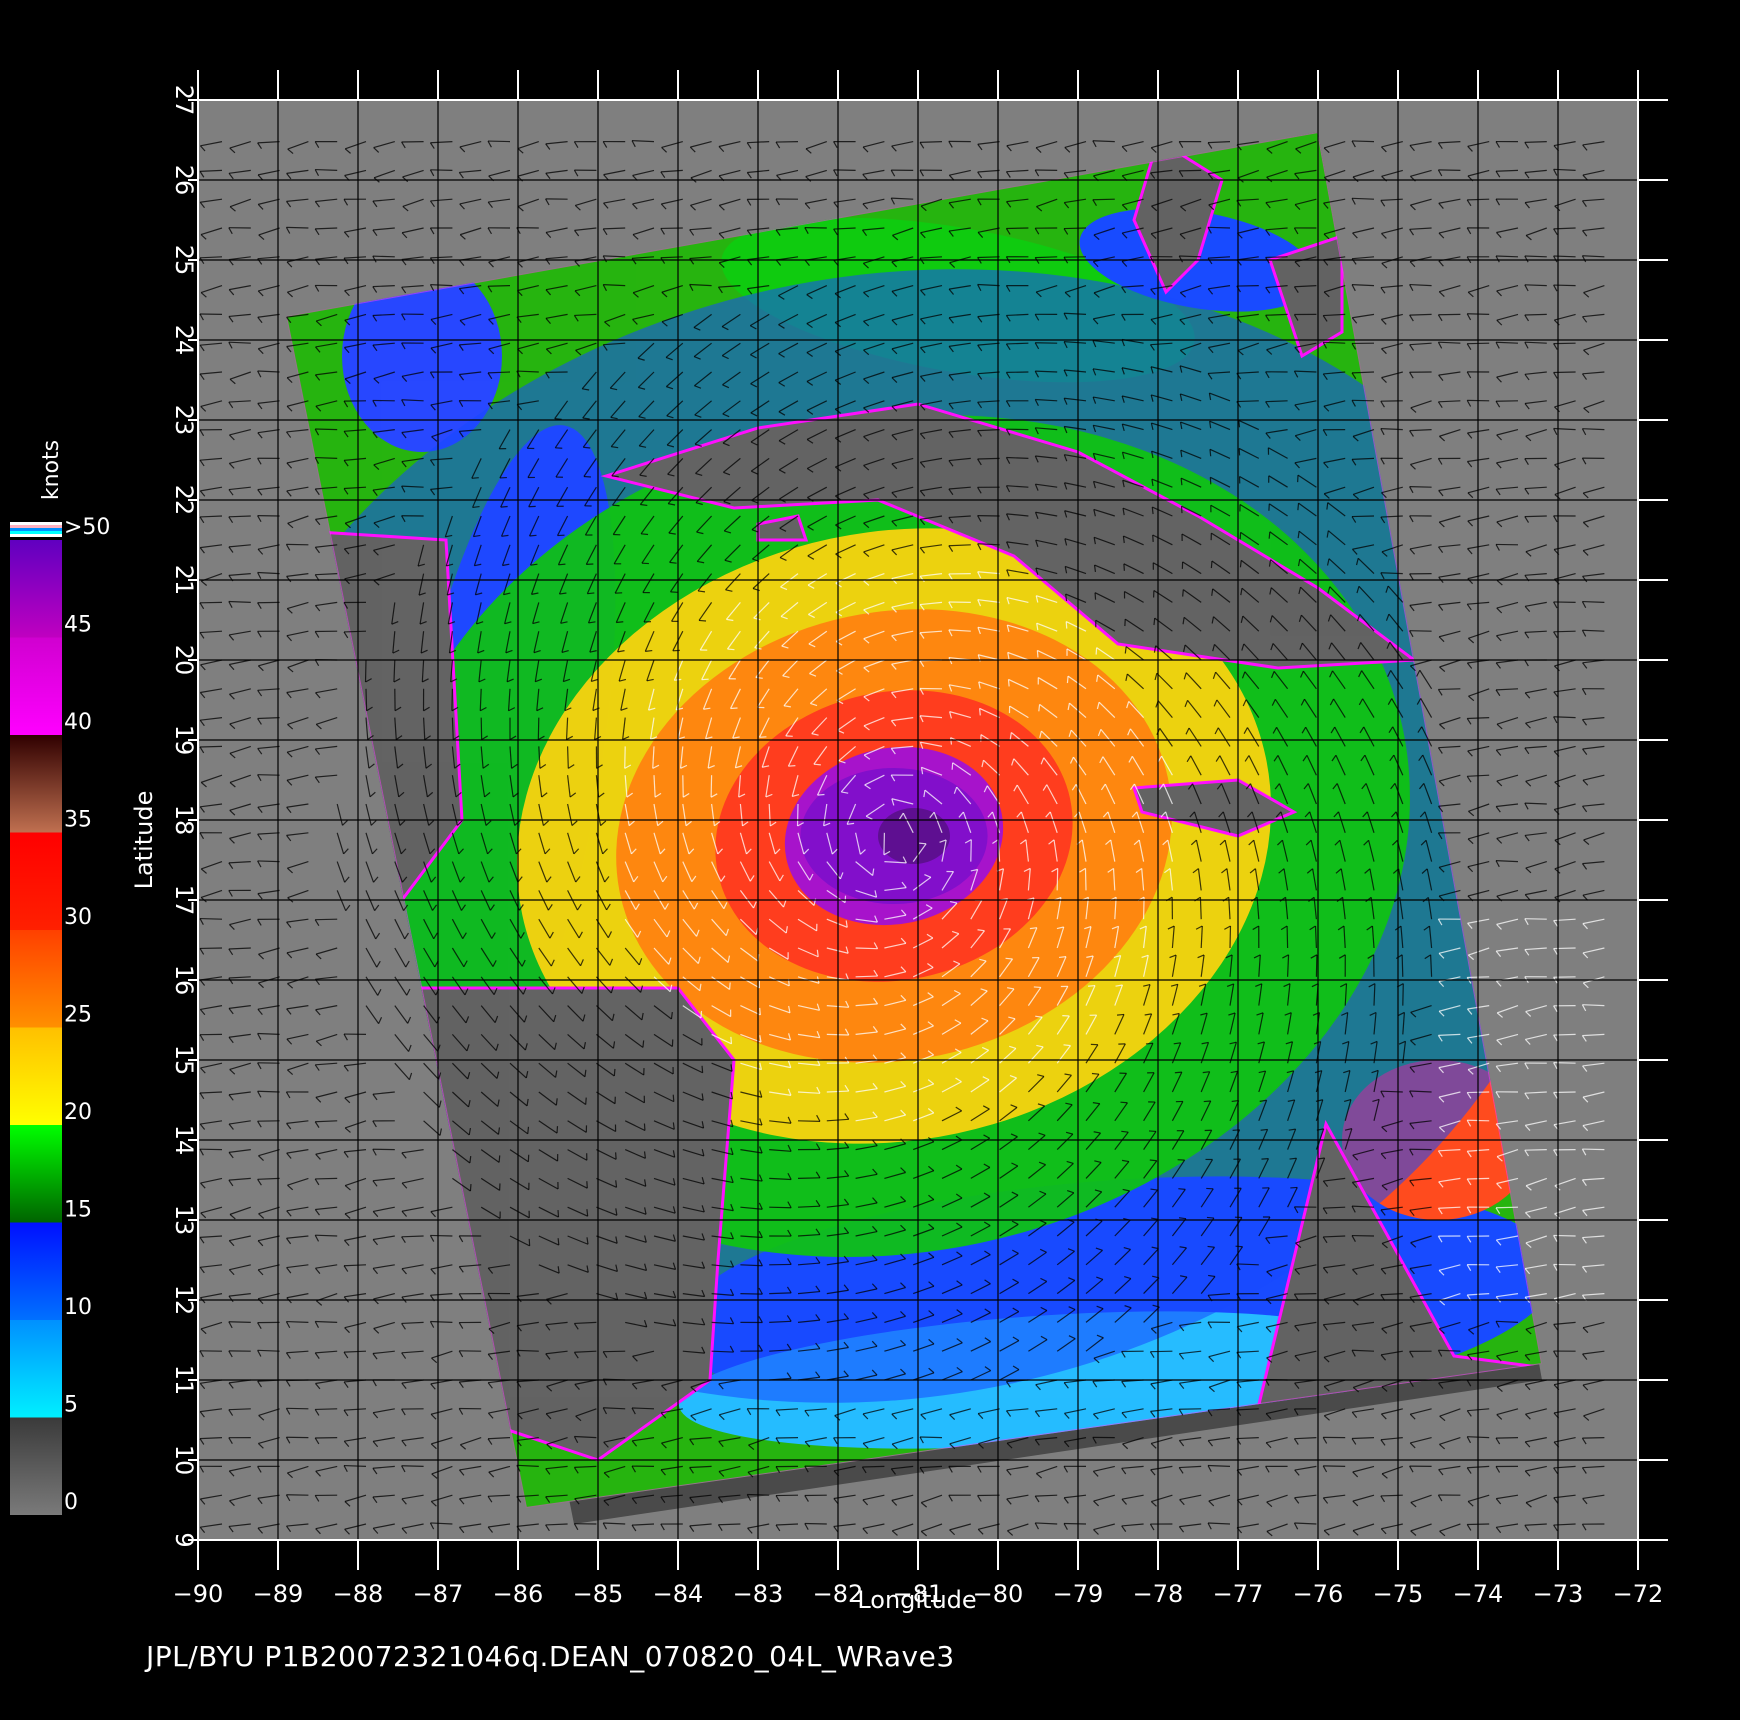 This screenshot has width=1740, height=1720. Describe the element at coordinates (78, 1307) in the screenshot. I see `colorbar-label: 10` at that location.